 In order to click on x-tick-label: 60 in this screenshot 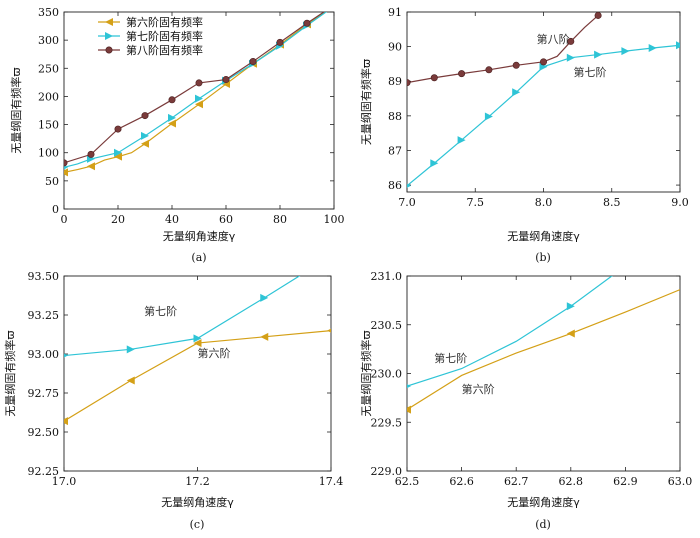, I will do `click(226, 219)`.